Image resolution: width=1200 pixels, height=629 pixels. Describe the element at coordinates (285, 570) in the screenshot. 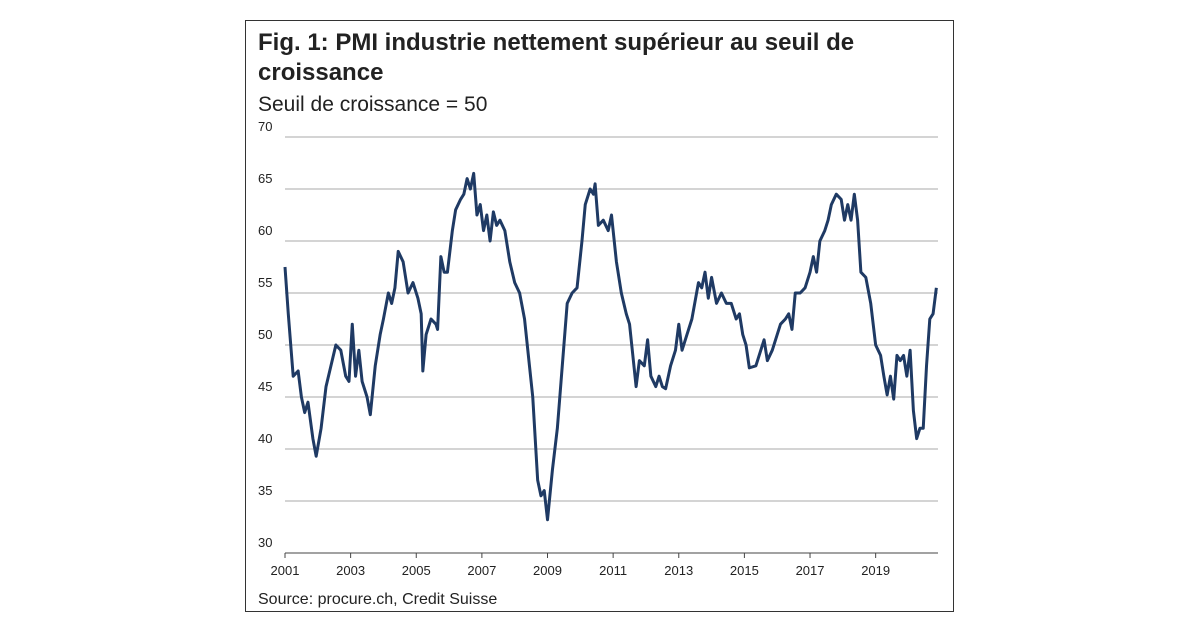

I see `x-tick-label: 2001` at that location.